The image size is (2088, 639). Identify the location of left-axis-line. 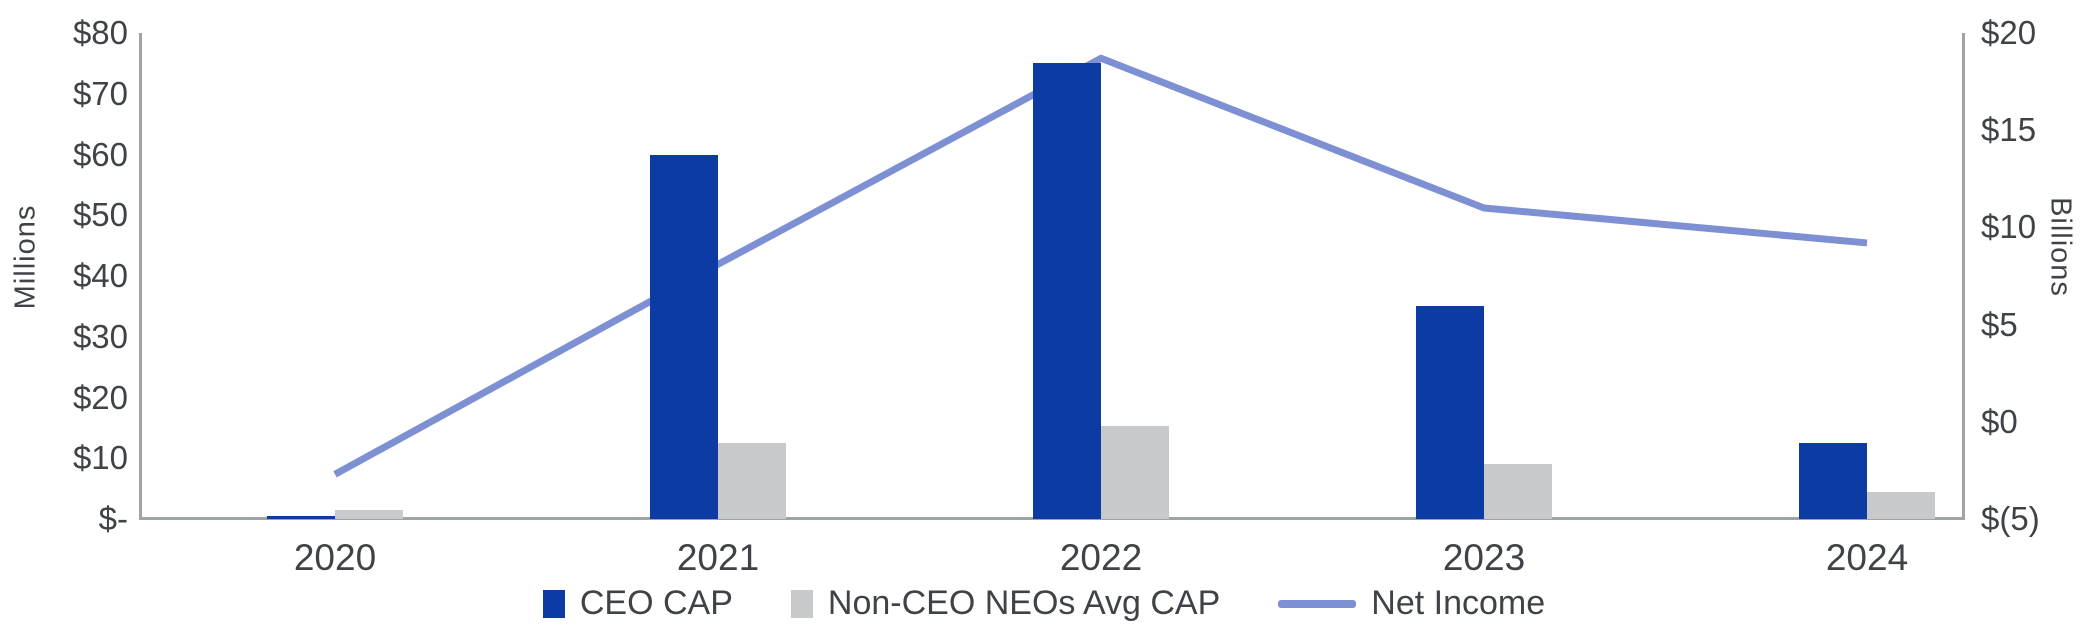
(140, 276).